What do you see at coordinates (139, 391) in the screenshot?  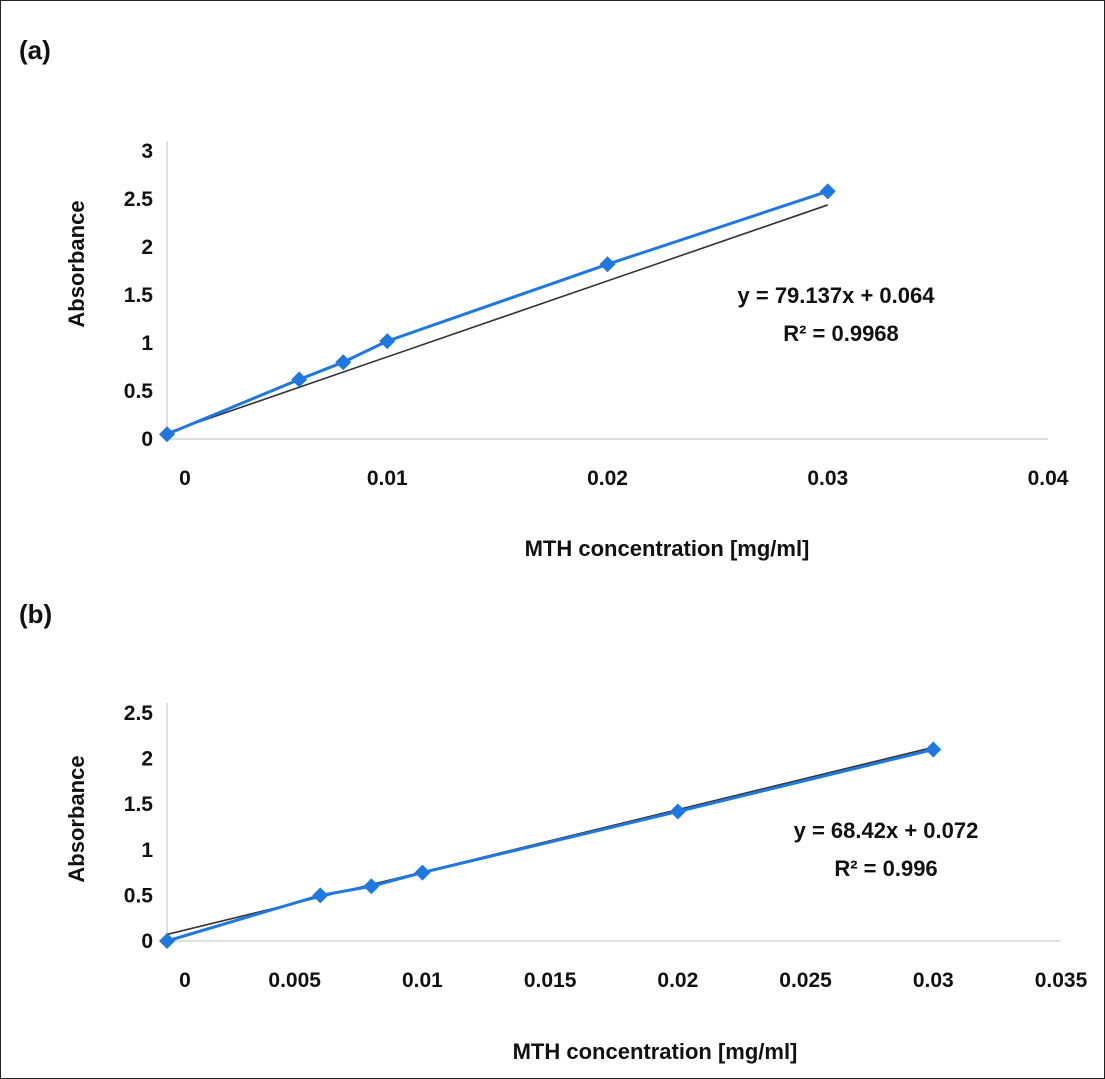 I see `y-tick-label-a: 0.5` at bounding box center [139, 391].